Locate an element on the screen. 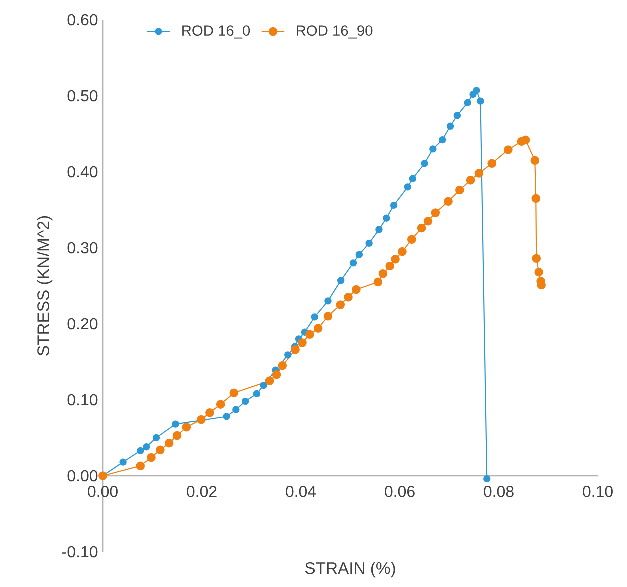  y-tick-label: 0.20 is located at coordinates (83, 324).